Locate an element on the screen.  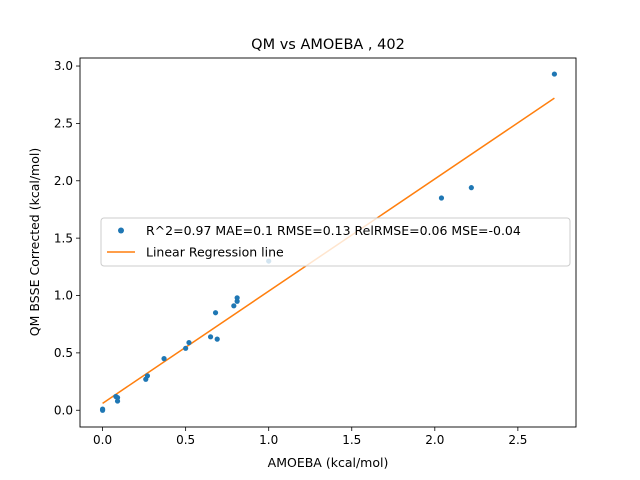
y-tick-label-5: 2.5 is located at coordinates (63, 124).